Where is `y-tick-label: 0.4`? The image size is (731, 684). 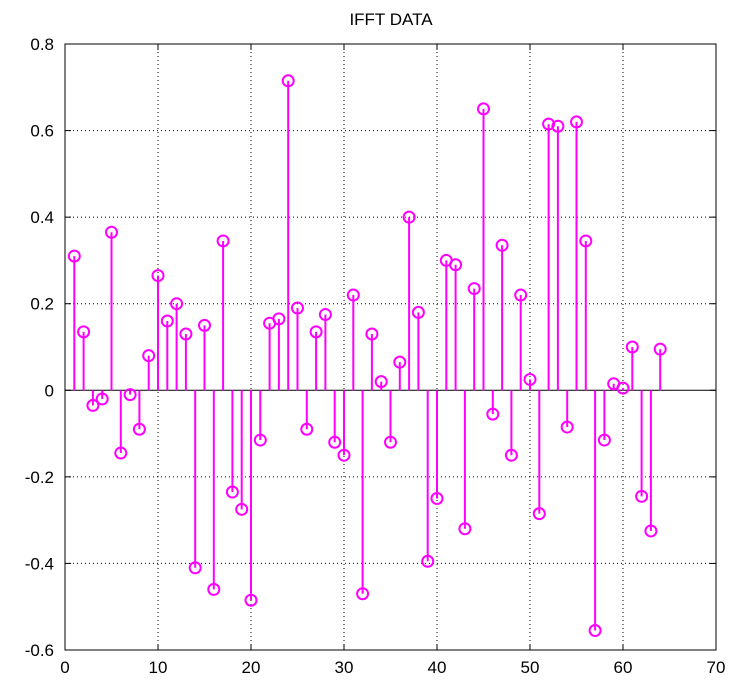
y-tick-label: 0.4 is located at coordinates (42, 217).